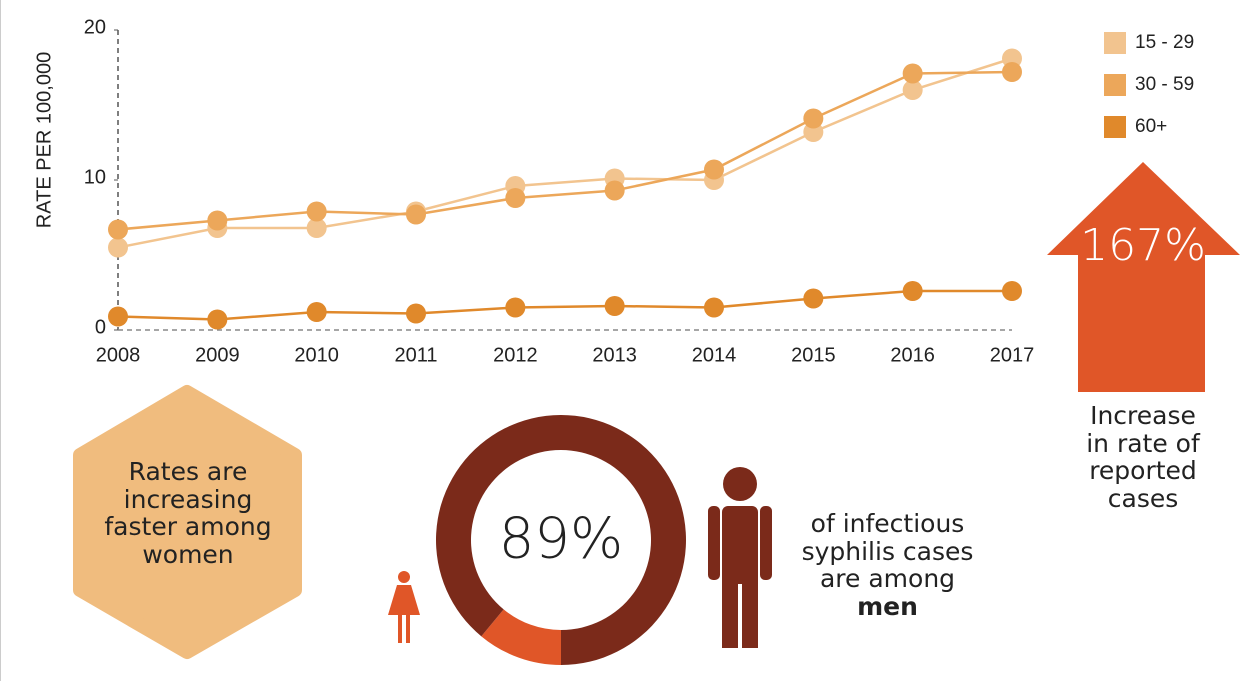 The width and height of the screenshot is (1253, 681). Describe the element at coordinates (1143, 245) in the screenshot. I see `increase-value: 167%` at that location.